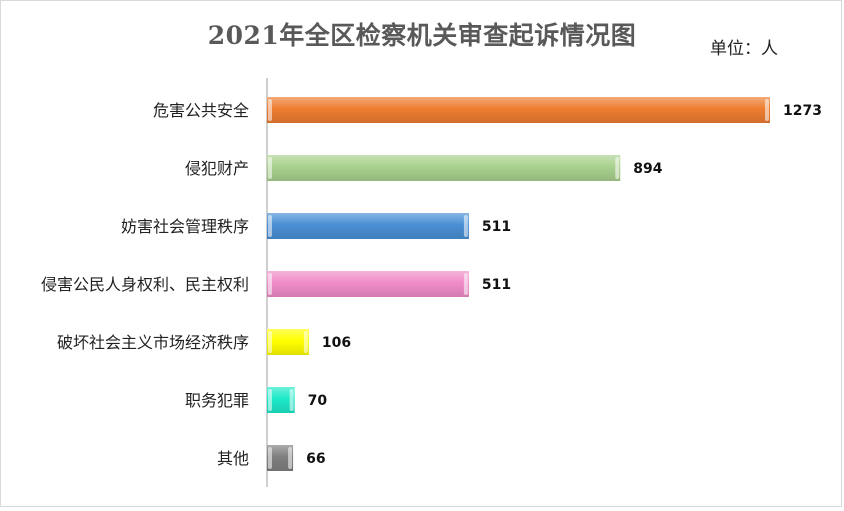 This screenshot has width=844, height=511. Describe the element at coordinates (305, 342) in the screenshot. I see `bar-5-right-bevel` at that location.